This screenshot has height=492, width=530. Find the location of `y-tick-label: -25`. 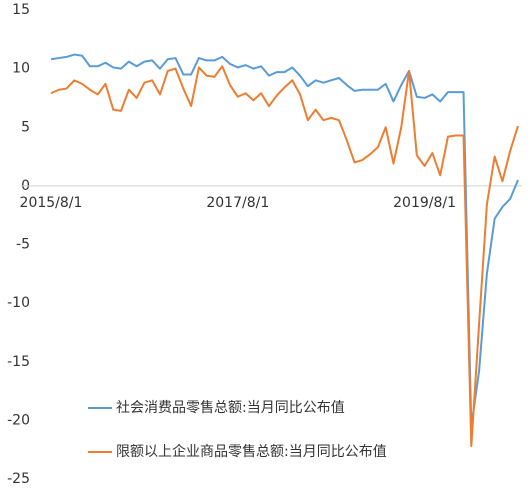

y-tick-label: -25 is located at coordinates (18, 479).